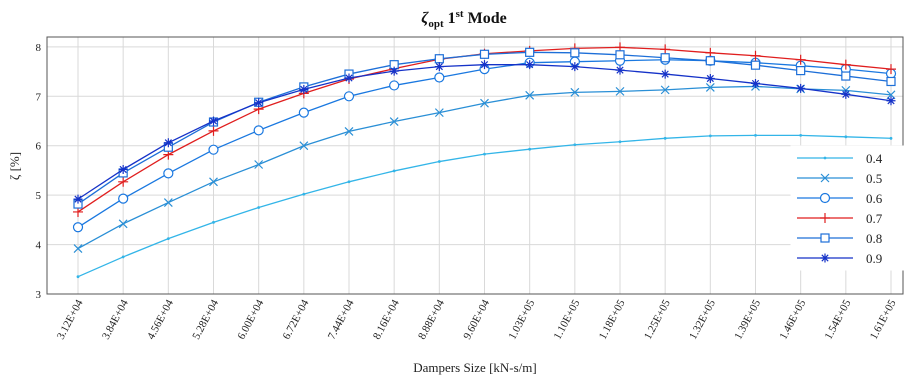  Describe the element at coordinates (39, 171) in the screenshot. I see `y-tick-labels: 3 4 5 6 7 8` at that location.